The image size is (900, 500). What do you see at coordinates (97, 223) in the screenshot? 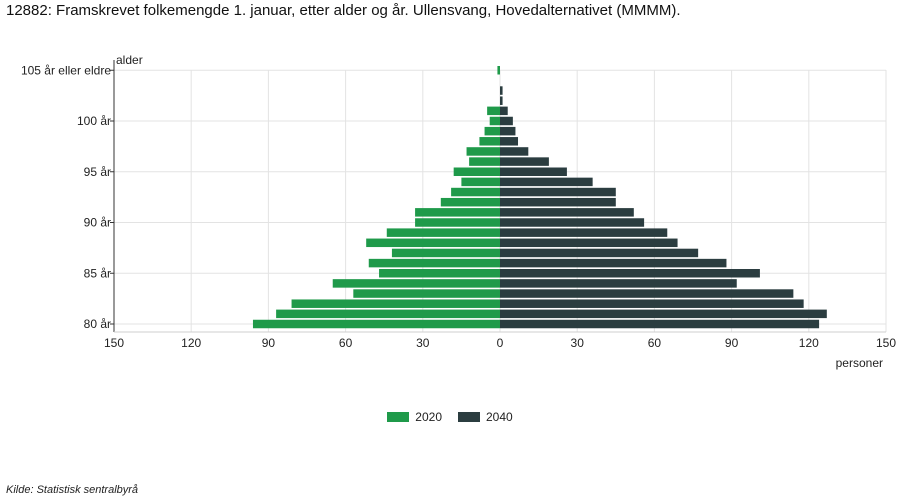
I see `y-tick-label: 90 år` at bounding box center [97, 223].